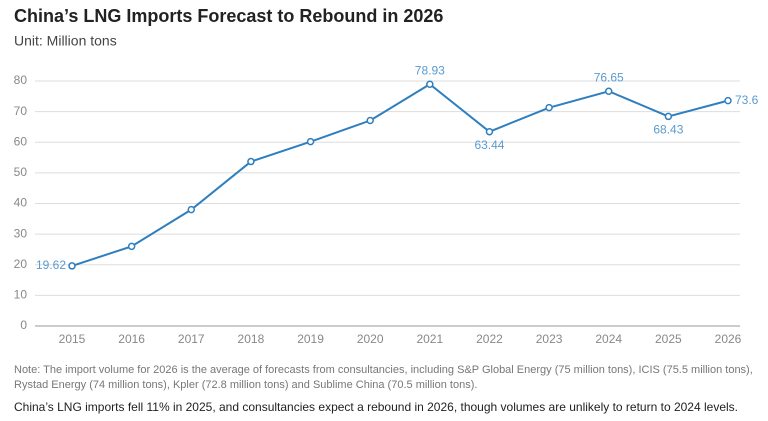  What do you see at coordinates (72, 339) in the screenshot?
I see `x-tick-label: 2015` at bounding box center [72, 339].